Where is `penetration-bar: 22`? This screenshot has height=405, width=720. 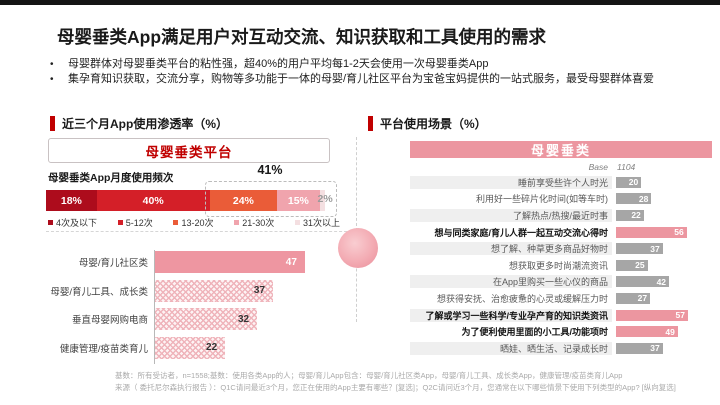
penetration-bar: 22 is located at coordinates (190, 347).